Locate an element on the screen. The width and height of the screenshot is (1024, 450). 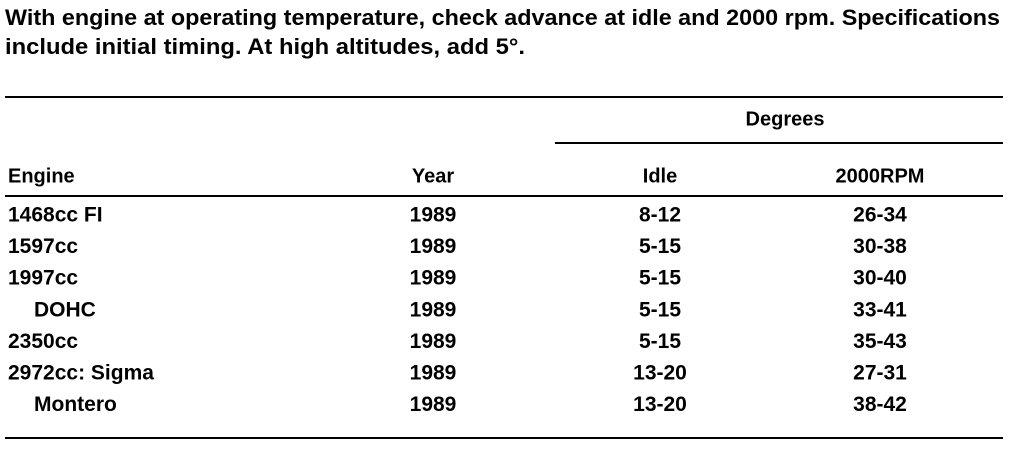
column-header: Year is located at coordinates (433, 176).